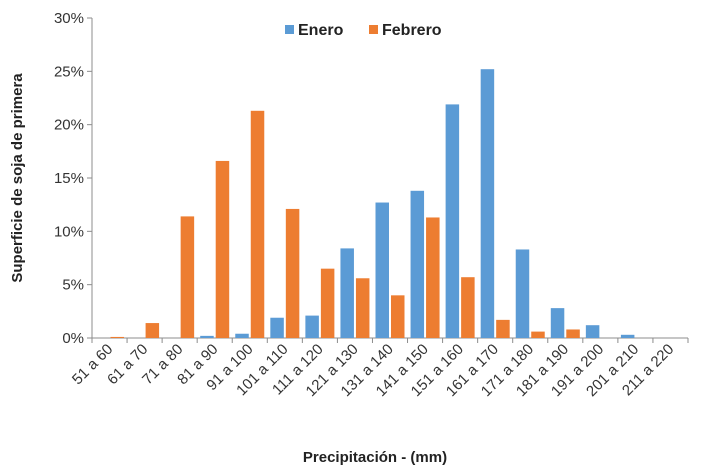 The height and width of the screenshot is (470, 701). I want to click on legend-label-enero: Enero, so click(321, 30).